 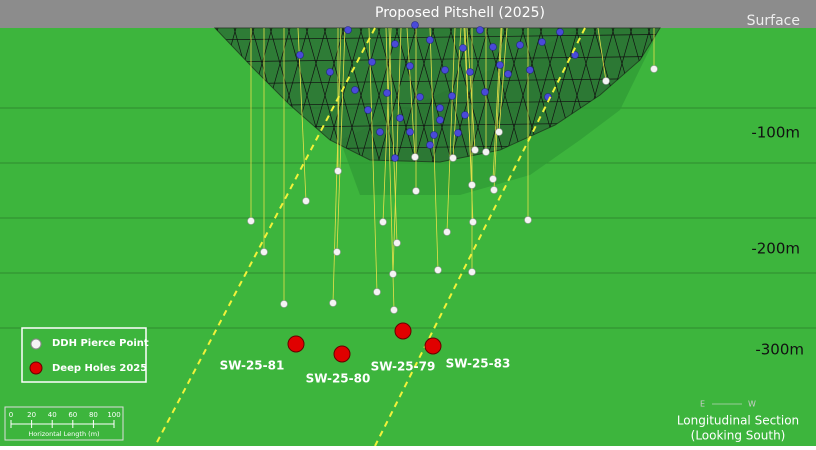 What do you see at coordinates (403, 367) in the screenshot?
I see `hole-label: SW-25-79` at bounding box center [403, 367].